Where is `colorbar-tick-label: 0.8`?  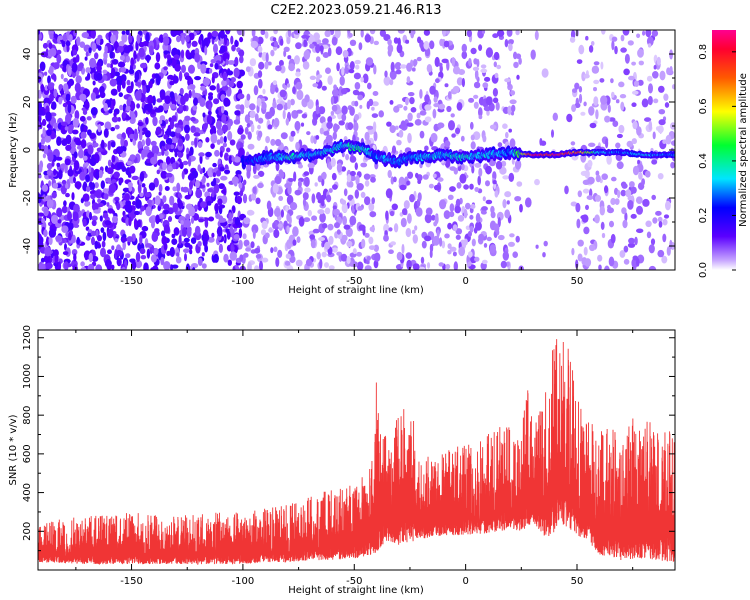
colorbar-tick-label: 0.8 is located at coordinates (703, 52).